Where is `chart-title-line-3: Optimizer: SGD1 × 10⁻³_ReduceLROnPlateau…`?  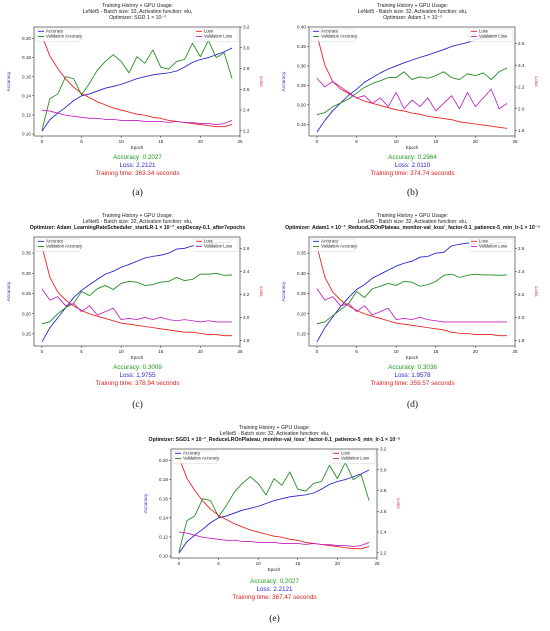
chart-title-line-3: Optimizer: SGD1 × 10⁻³_ReduceLROnPlateau… is located at coordinates (274, 440).